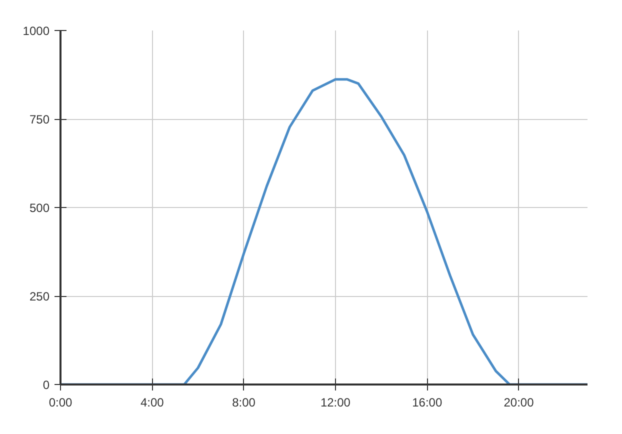 The image size is (622, 434). What do you see at coordinates (244, 403) in the screenshot?
I see `x-tick-label: 8:00` at bounding box center [244, 403].